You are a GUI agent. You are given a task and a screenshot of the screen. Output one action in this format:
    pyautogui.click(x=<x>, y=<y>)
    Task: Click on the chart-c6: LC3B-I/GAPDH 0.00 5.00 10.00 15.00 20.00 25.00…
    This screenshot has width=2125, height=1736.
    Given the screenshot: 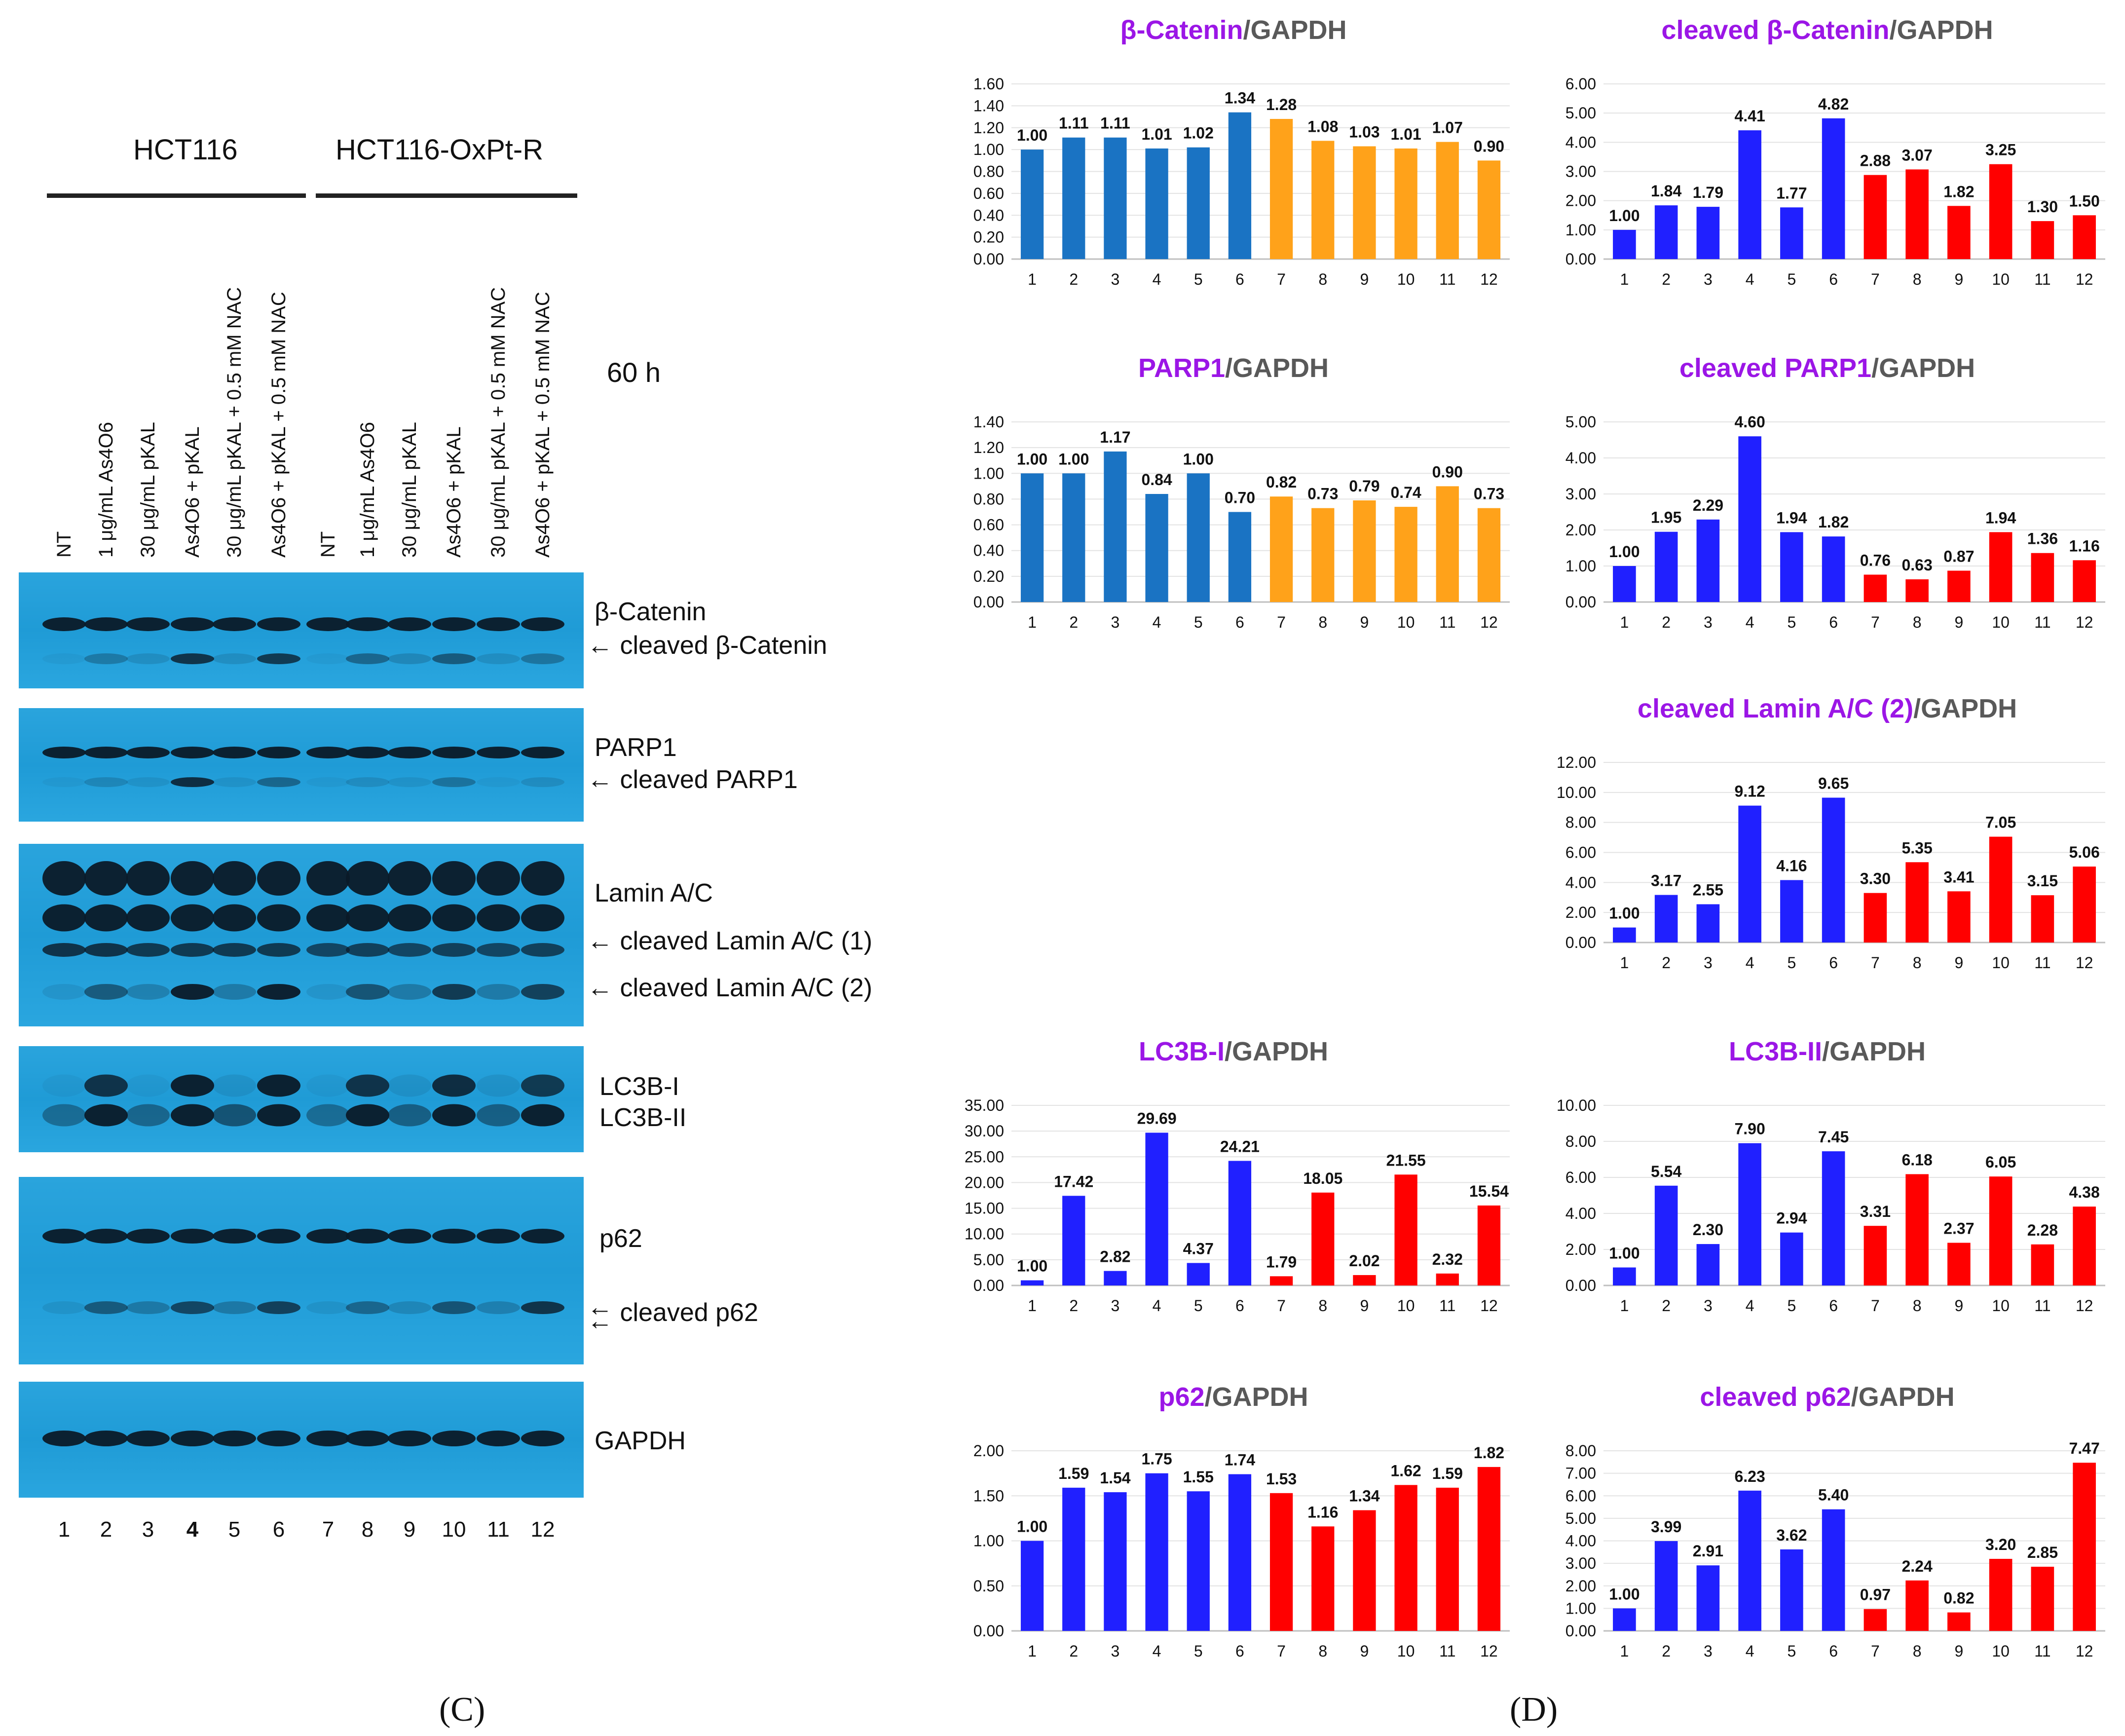 What is the action you would take?
    pyautogui.click(x=1233, y=1181)
    